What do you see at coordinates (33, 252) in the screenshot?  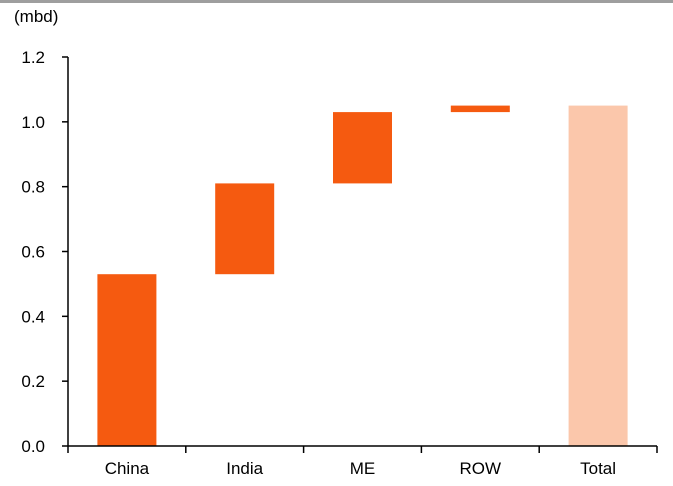 I see `y-tick-label: 0.6` at bounding box center [33, 252].